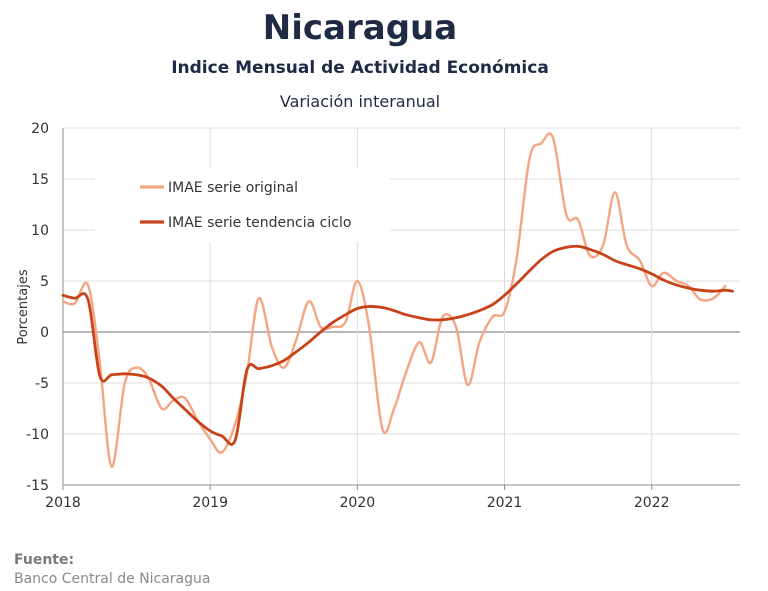 This screenshot has height=591, width=768. What do you see at coordinates (259, 223) in the screenshot?
I see `legend-label: IMAE serie tendencia ciclo` at bounding box center [259, 223].